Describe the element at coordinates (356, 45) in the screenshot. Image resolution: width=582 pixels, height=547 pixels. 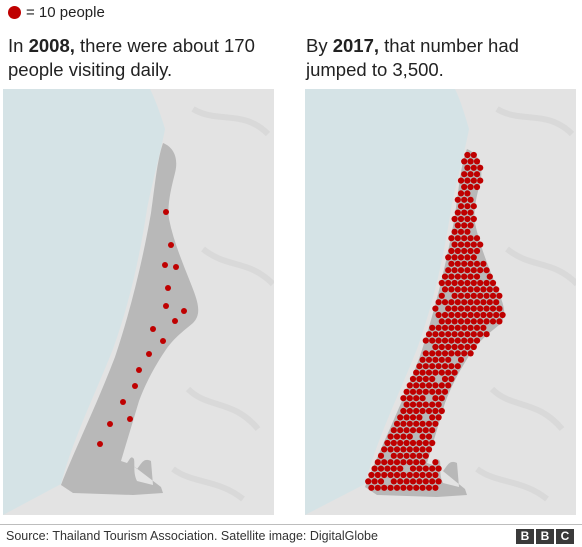
I see `caption-2017-year: 2017,` at that location.